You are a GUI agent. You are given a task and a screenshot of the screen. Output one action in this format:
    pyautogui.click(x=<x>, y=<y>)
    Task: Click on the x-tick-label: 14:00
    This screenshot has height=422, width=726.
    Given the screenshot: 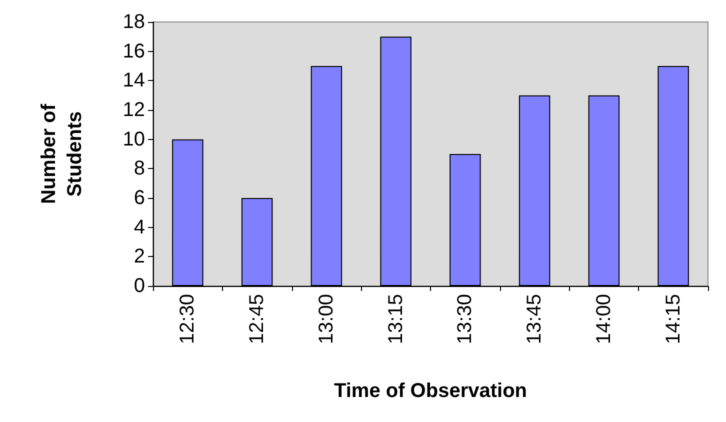 What is the action you would take?
    pyautogui.click(x=603, y=319)
    